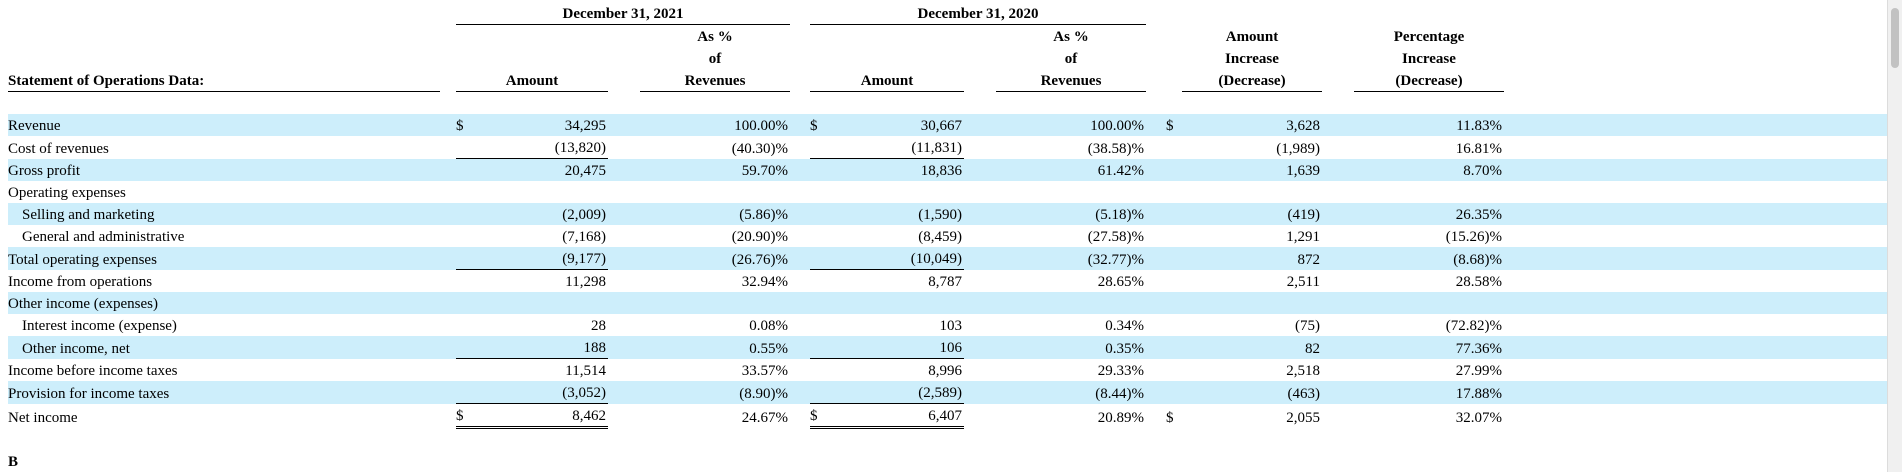  What do you see at coordinates (1071, 125) in the screenshot?
I see `pct-revenue-2020: 100.00%` at bounding box center [1071, 125].